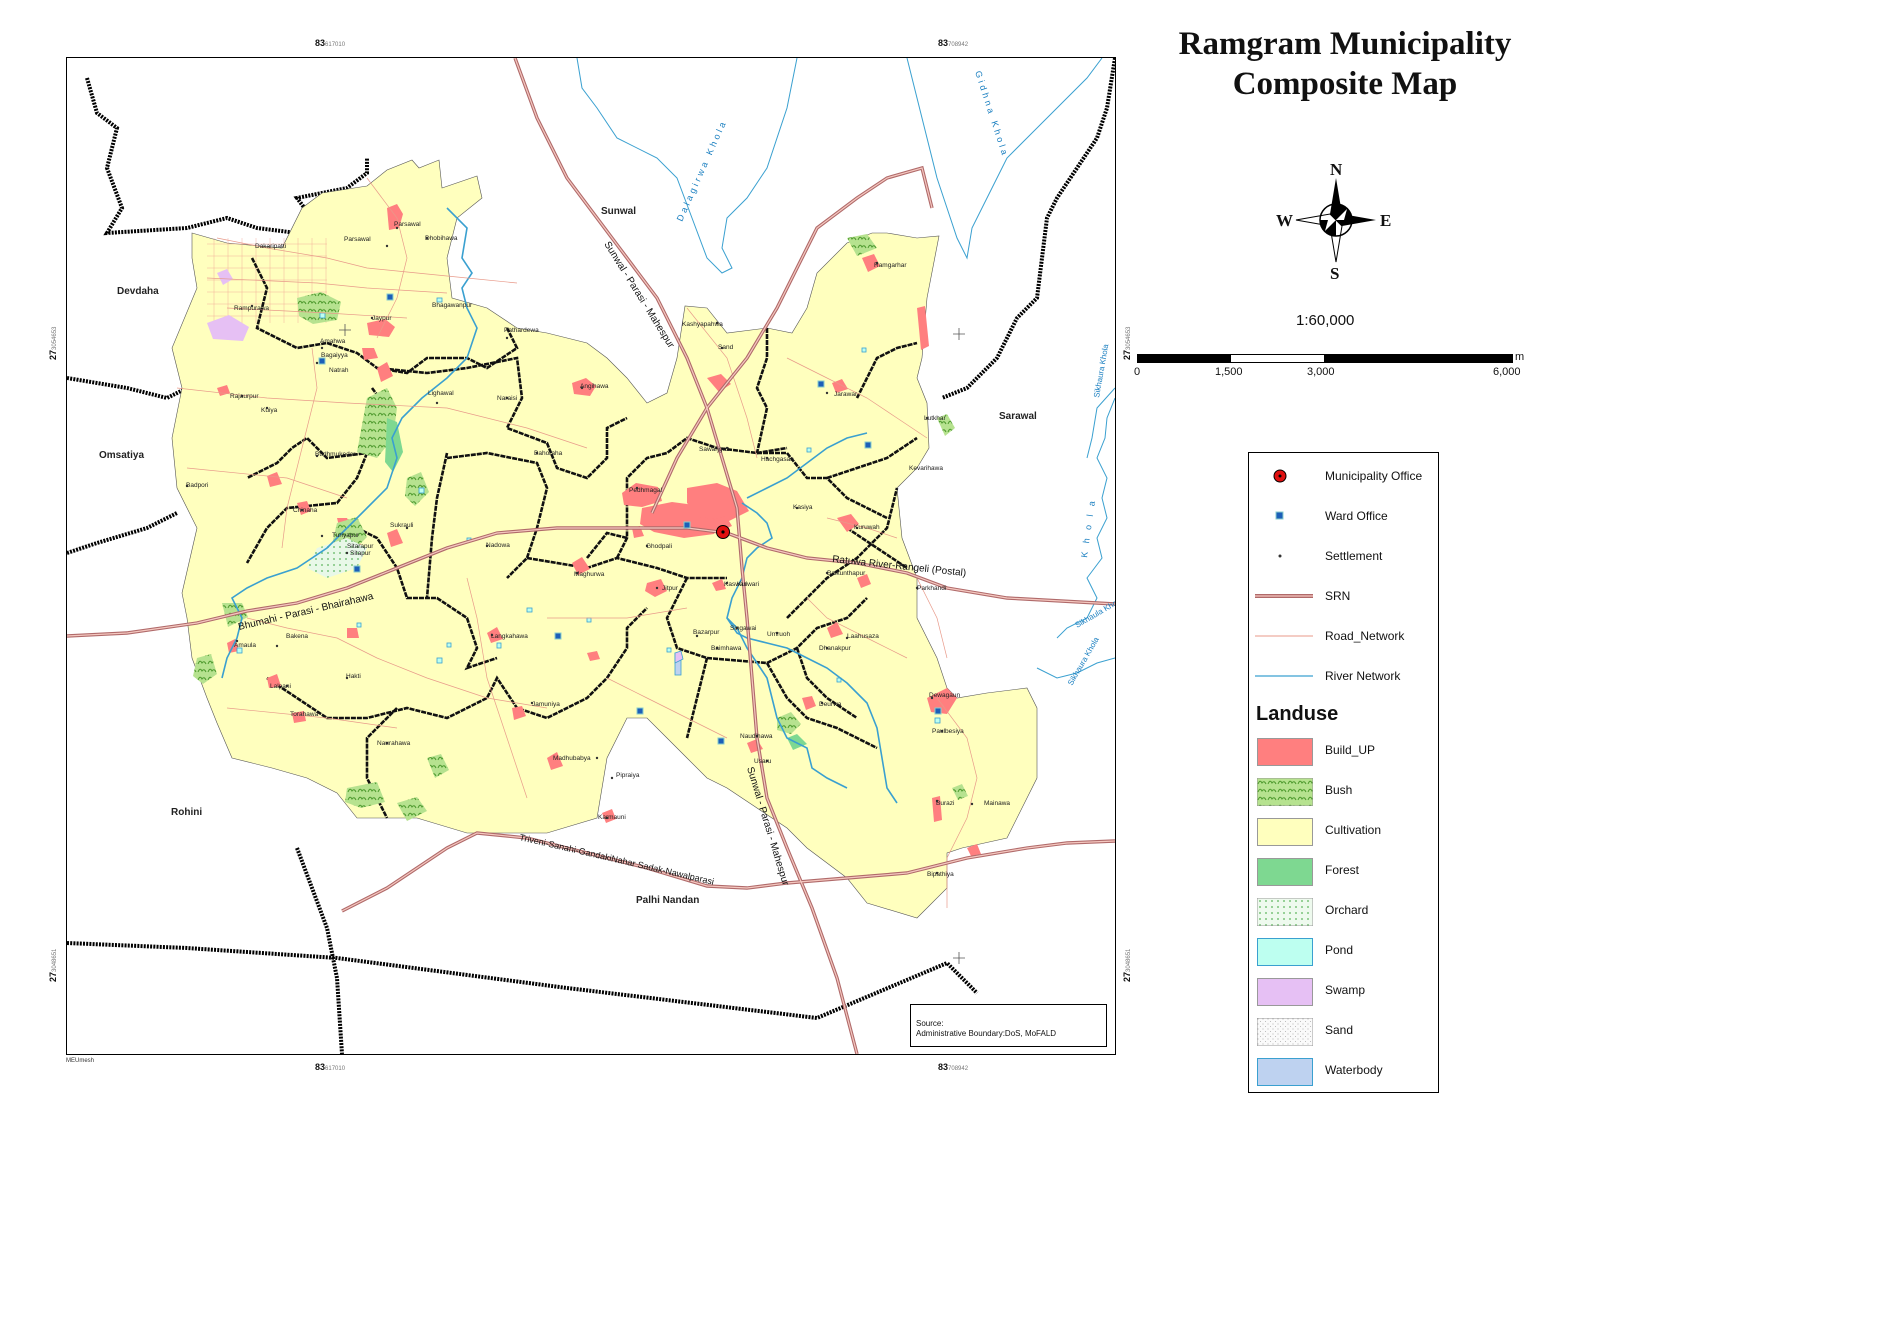 The width and height of the screenshot is (1892, 1341). Describe the element at coordinates (1127, 343) in the screenshot. I see `coord-right-top: 273054653` at that location.